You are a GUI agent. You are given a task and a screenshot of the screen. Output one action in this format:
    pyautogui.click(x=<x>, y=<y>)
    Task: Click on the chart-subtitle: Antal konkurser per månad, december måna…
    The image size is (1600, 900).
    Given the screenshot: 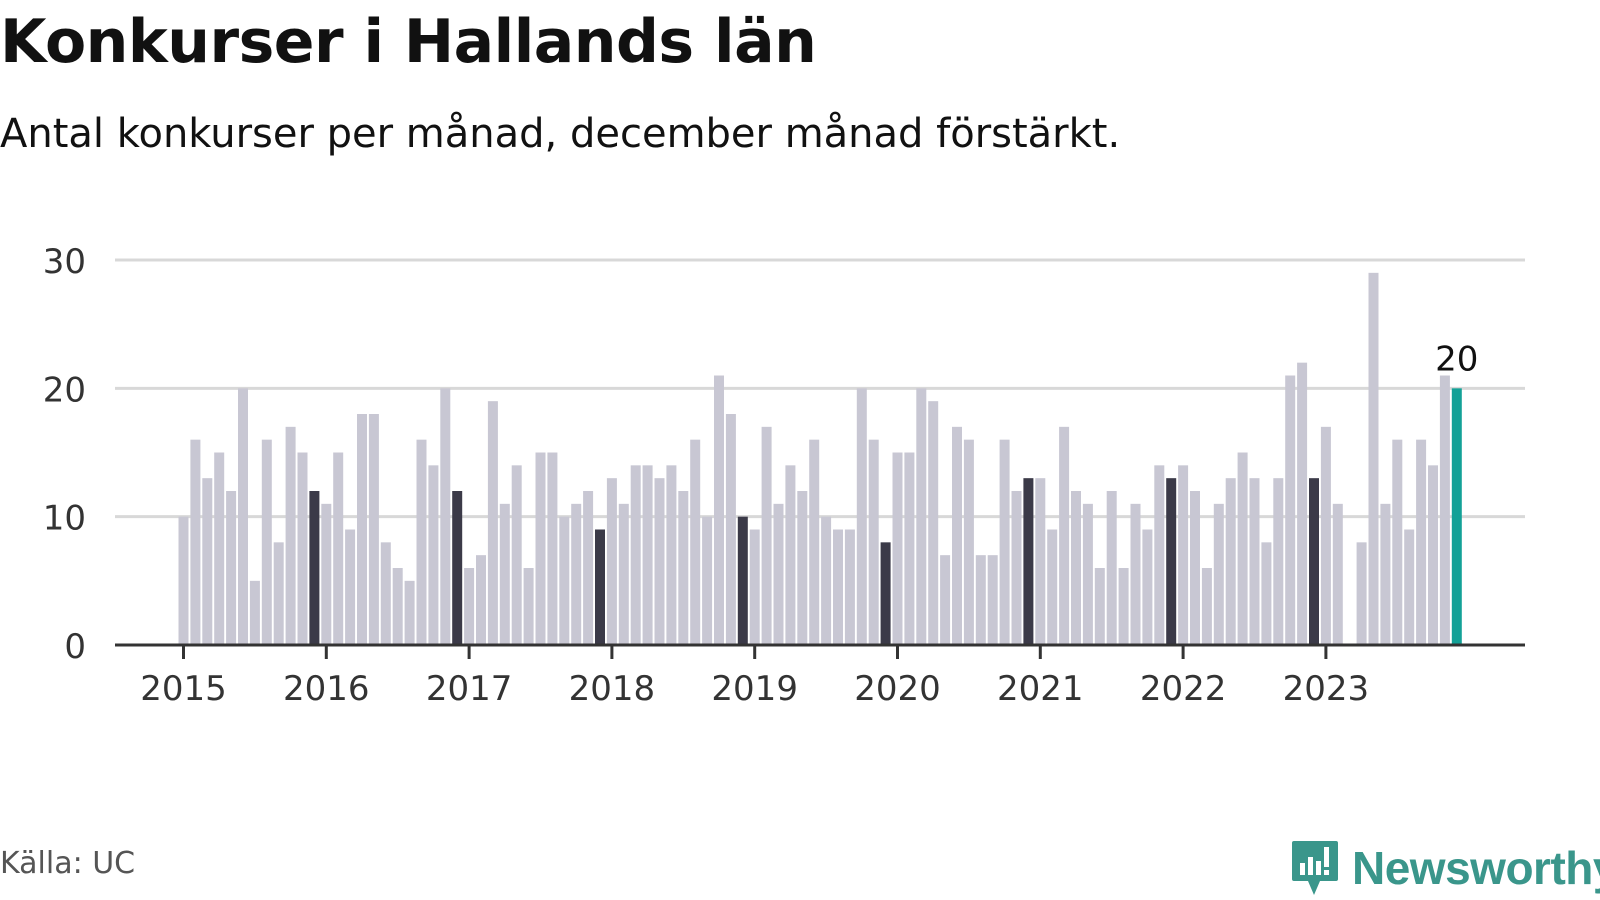 What is the action you would take?
    pyautogui.click(x=560, y=134)
    